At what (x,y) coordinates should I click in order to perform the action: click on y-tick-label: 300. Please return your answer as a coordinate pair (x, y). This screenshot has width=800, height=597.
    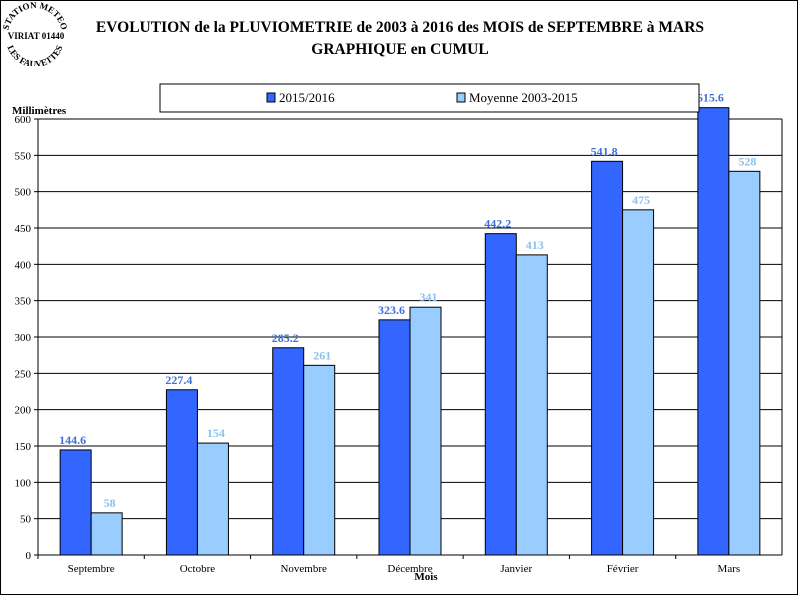
    Looking at the image, I should click on (23, 338).